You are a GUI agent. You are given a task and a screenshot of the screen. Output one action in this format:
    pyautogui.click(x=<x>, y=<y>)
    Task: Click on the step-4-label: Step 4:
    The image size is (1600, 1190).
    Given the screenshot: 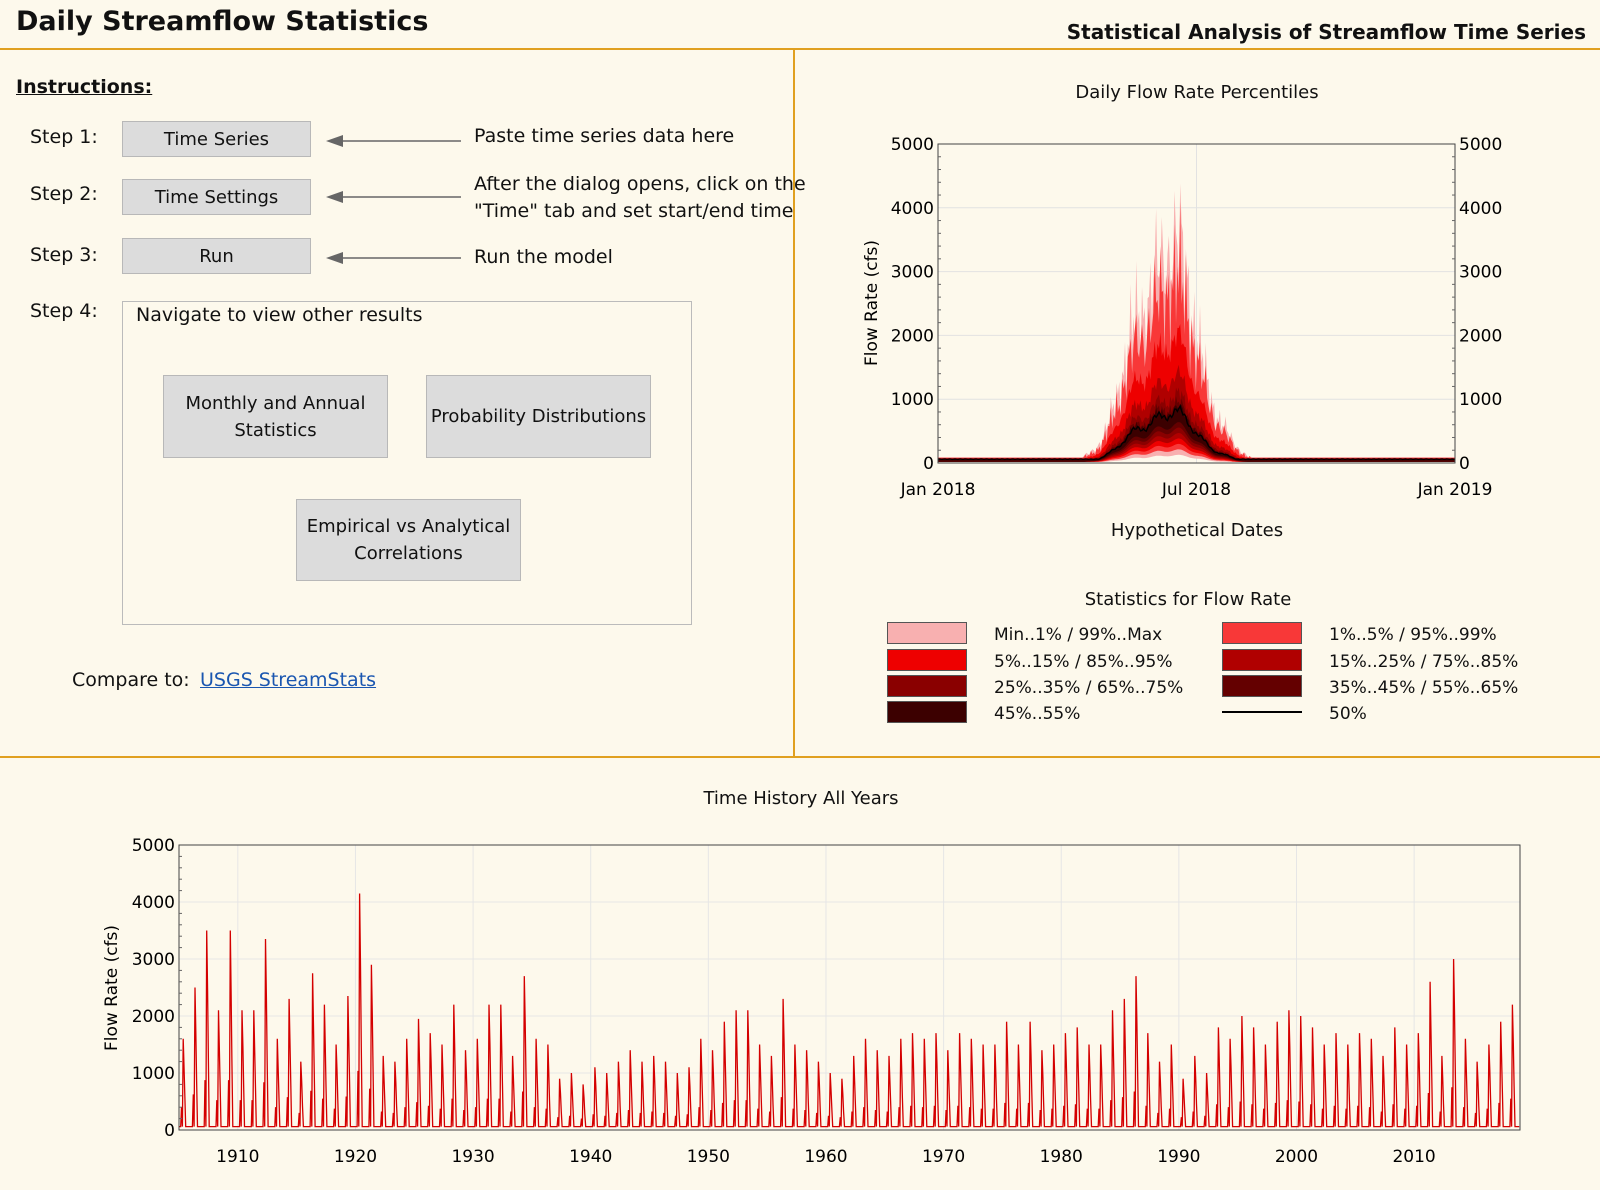 What is the action you would take?
    pyautogui.click(x=64, y=311)
    